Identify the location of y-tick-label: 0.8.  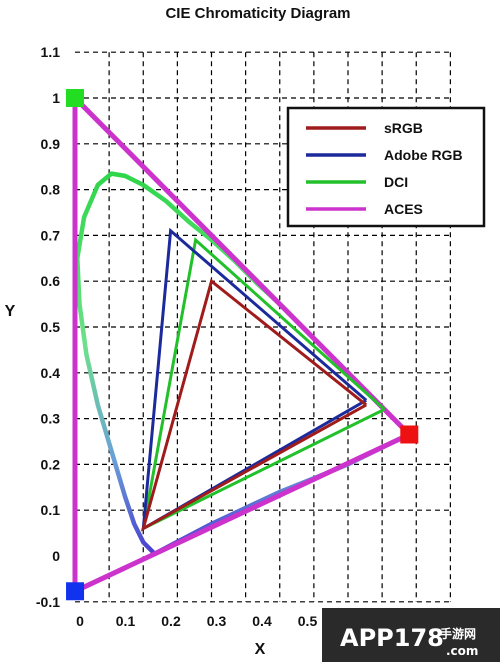
(51, 190).